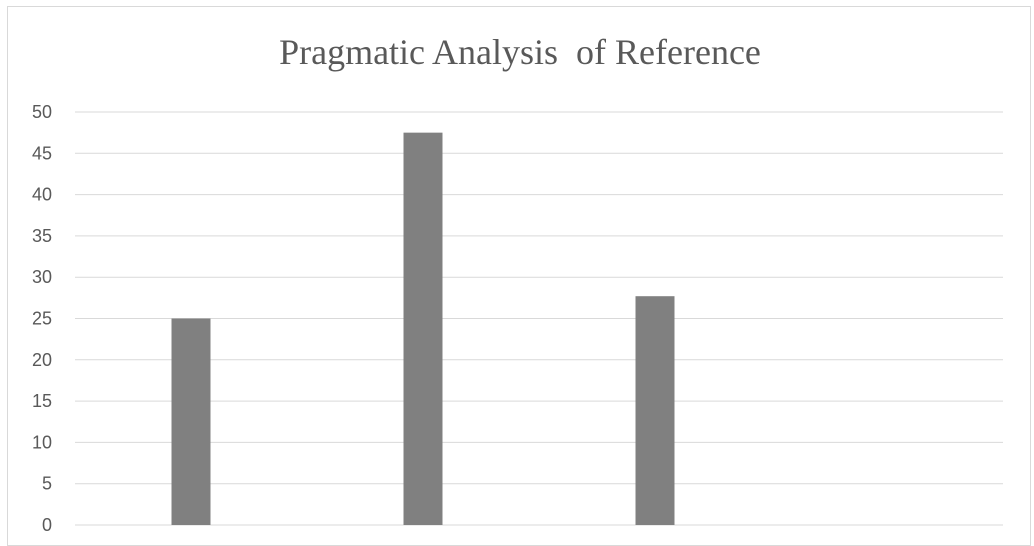 The width and height of the screenshot is (1034, 546). I want to click on y-tick-label: 45, so click(42, 153).